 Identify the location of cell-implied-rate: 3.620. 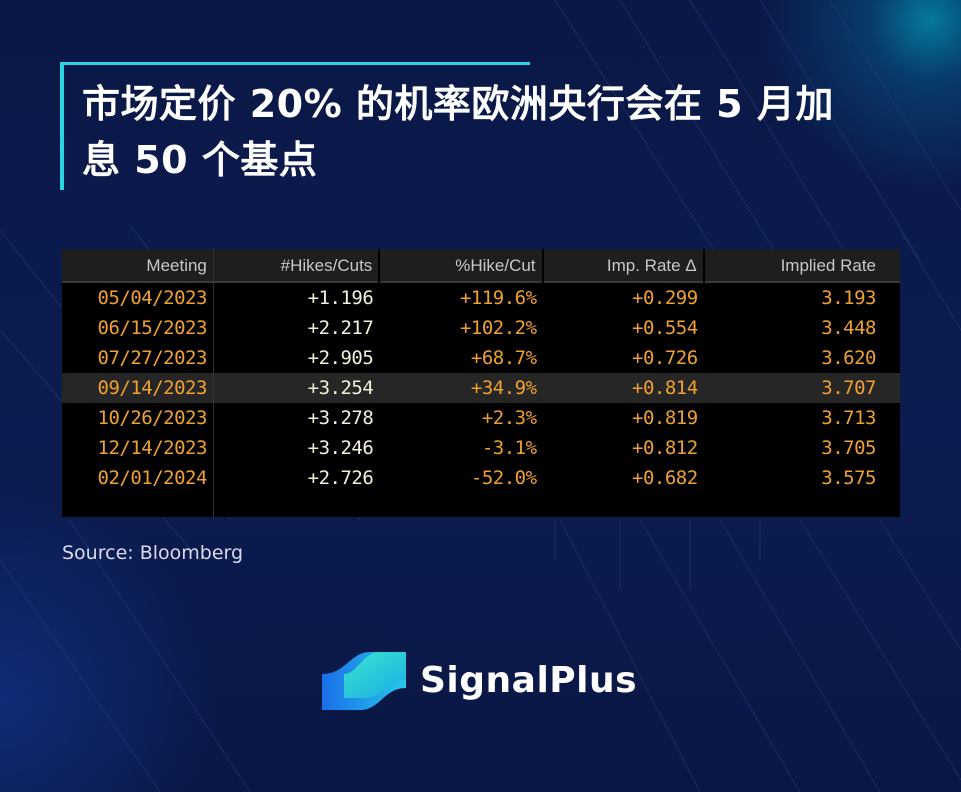
(848, 358).